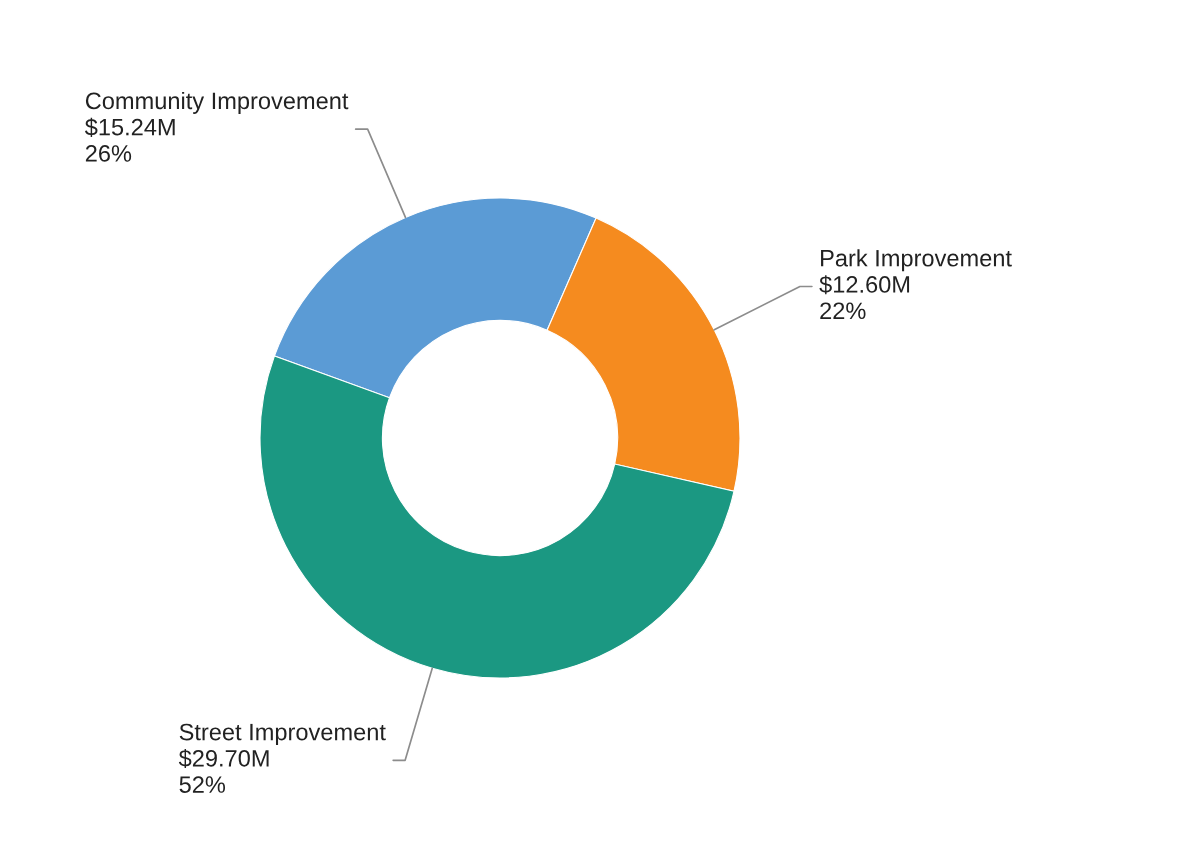 The height and width of the screenshot is (861, 1204). Describe the element at coordinates (282, 734) in the screenshot. I see `slice-label: Street Improvement` at that location.